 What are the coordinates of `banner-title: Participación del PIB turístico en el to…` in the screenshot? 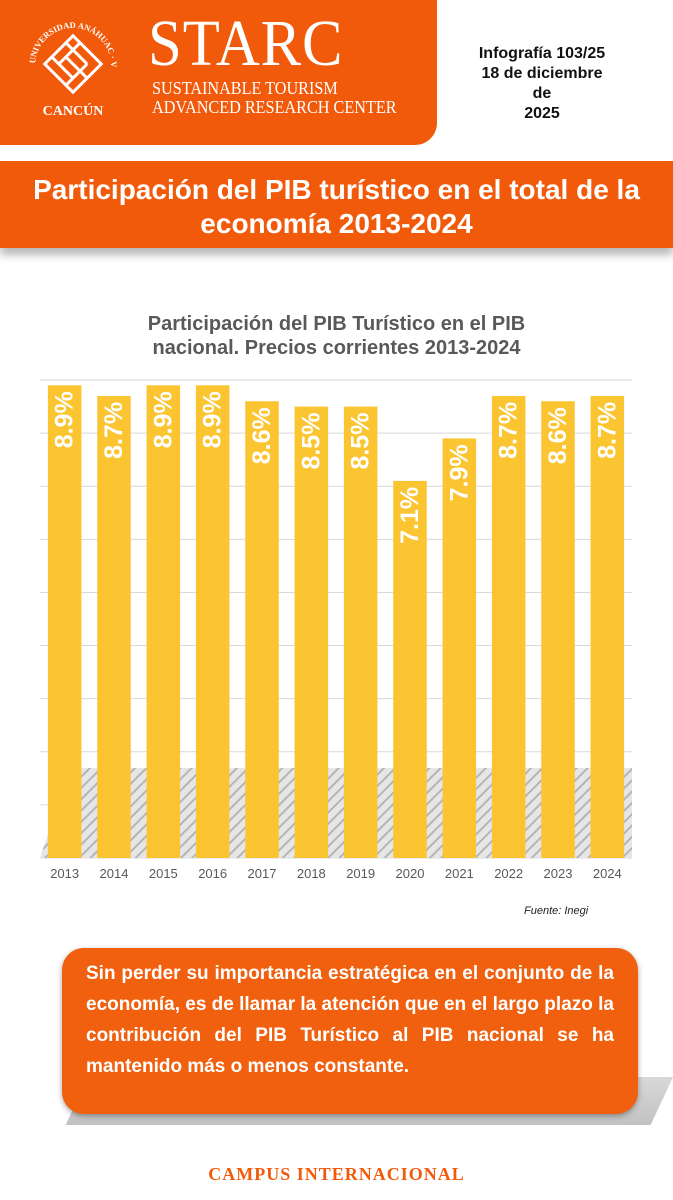 It's located at (336, 207).